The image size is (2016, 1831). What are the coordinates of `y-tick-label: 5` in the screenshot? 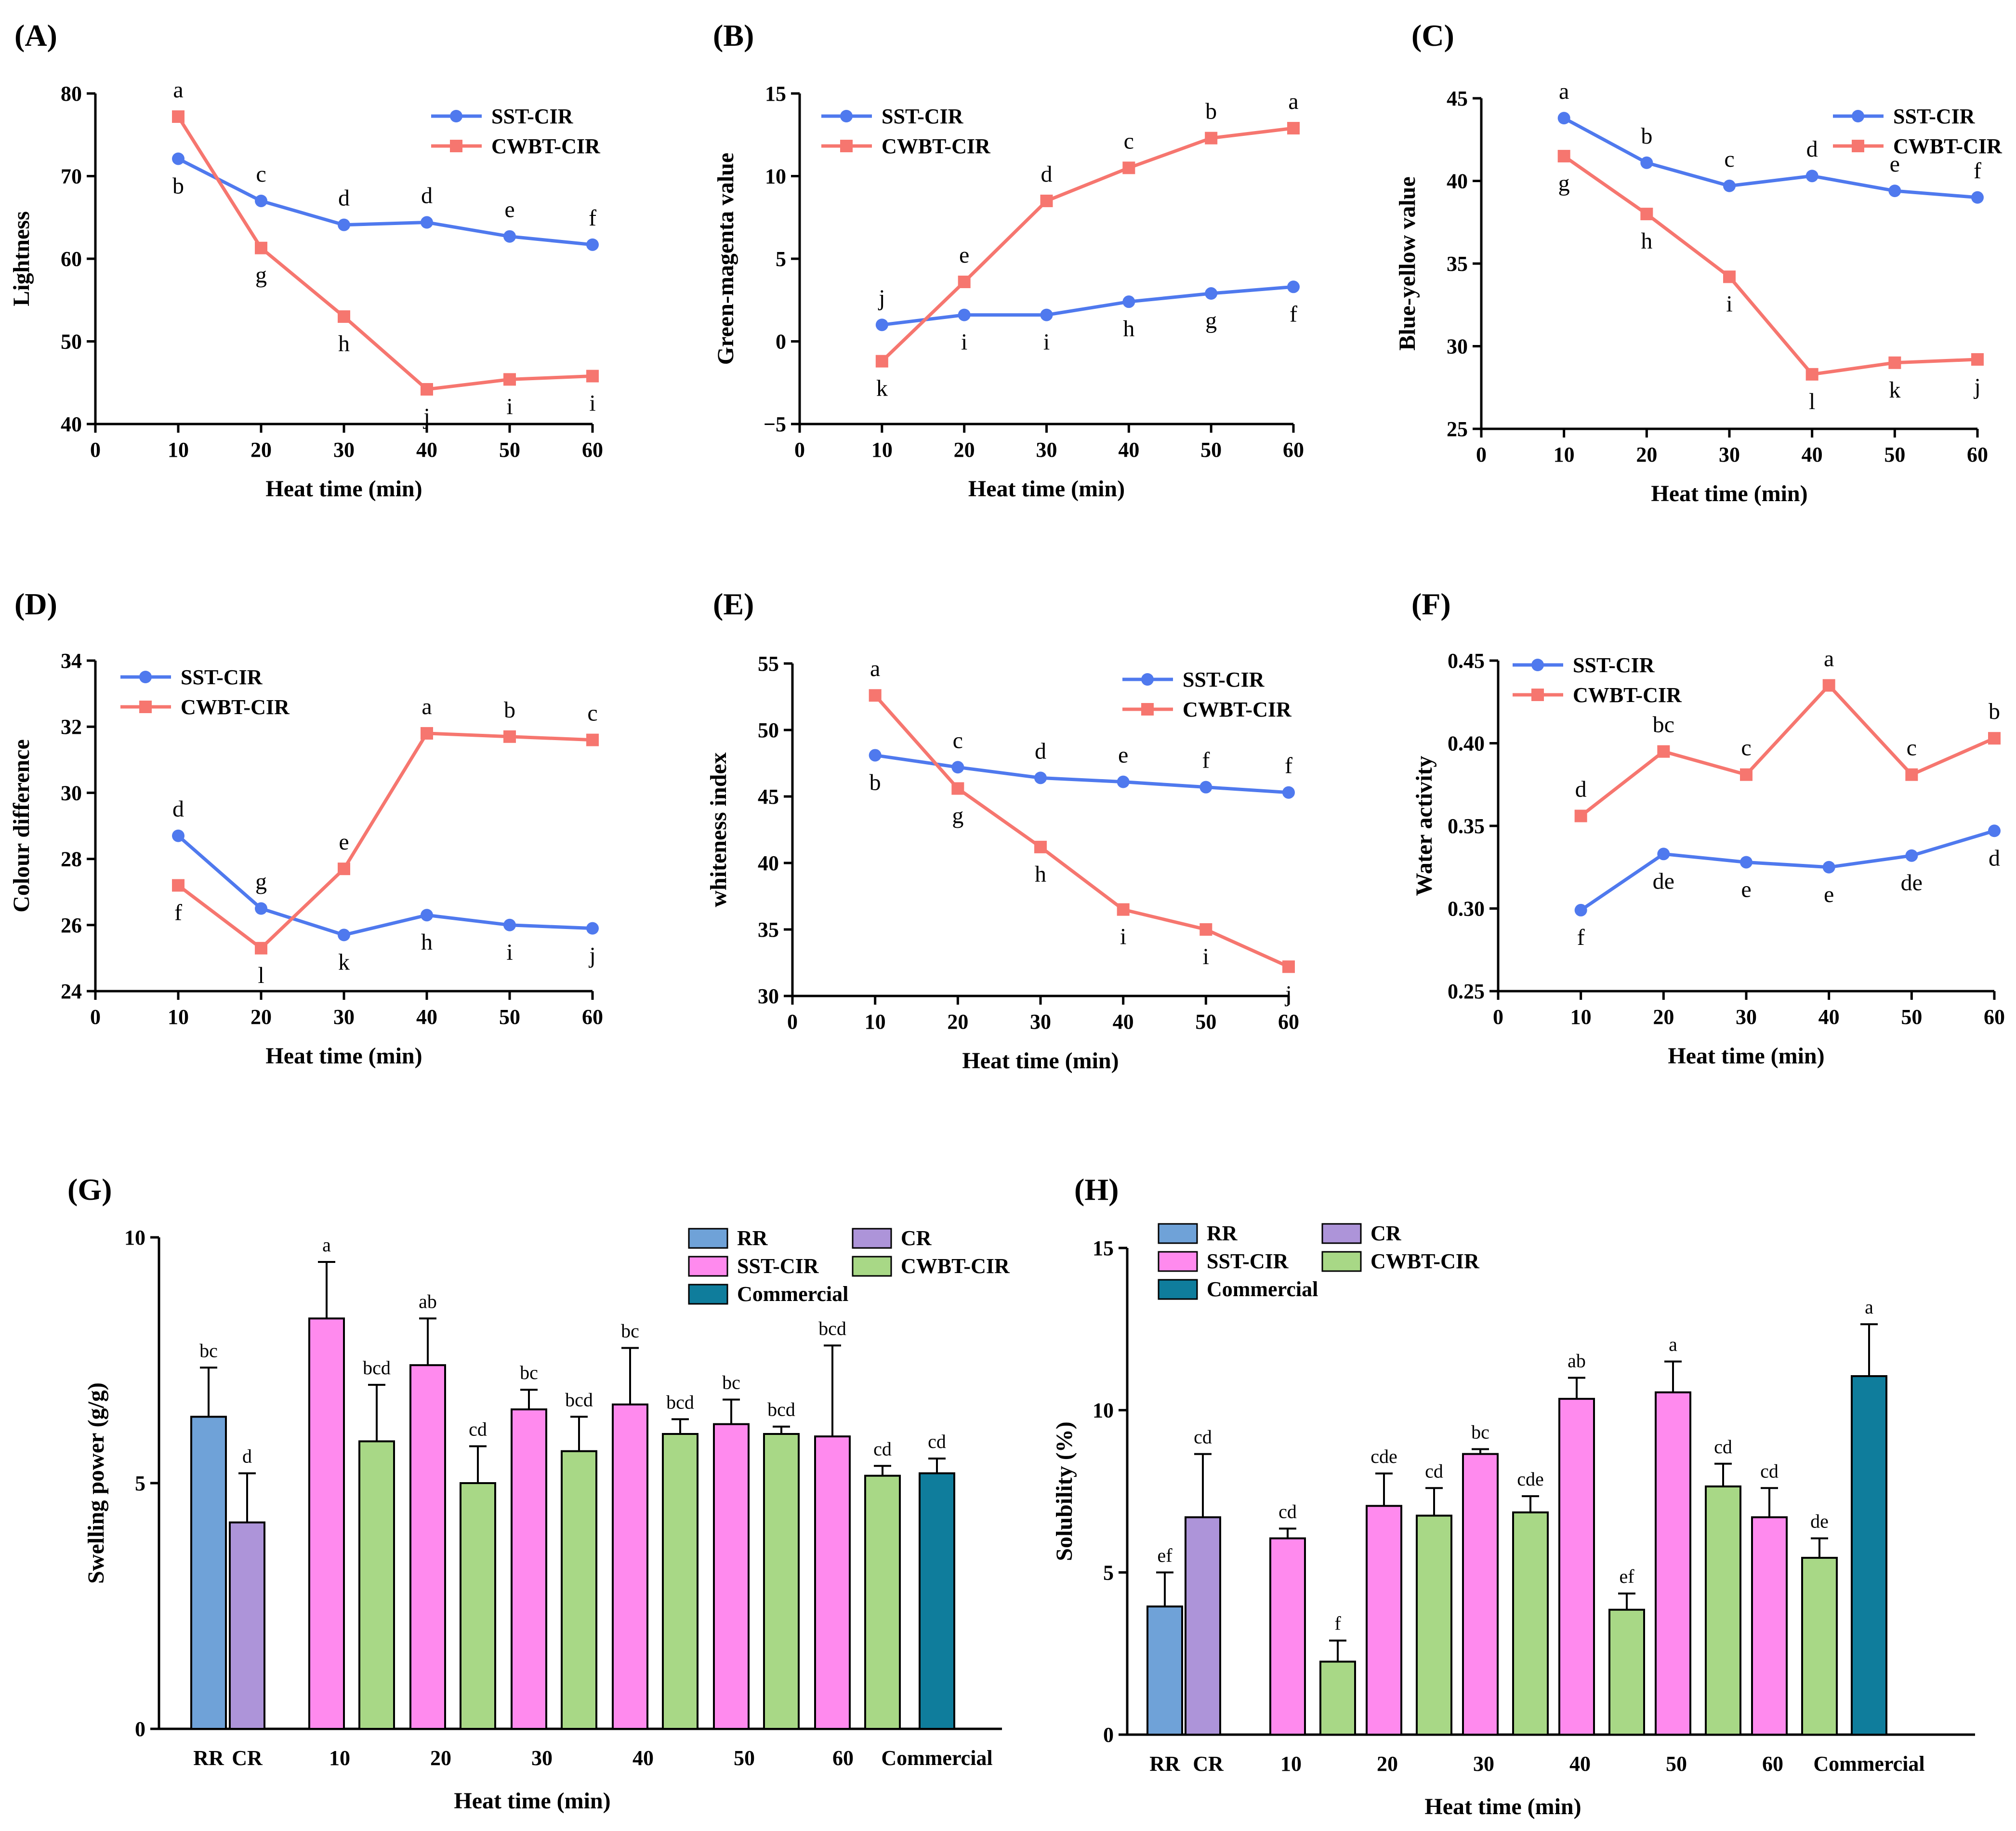 It's located at (140, 1483).